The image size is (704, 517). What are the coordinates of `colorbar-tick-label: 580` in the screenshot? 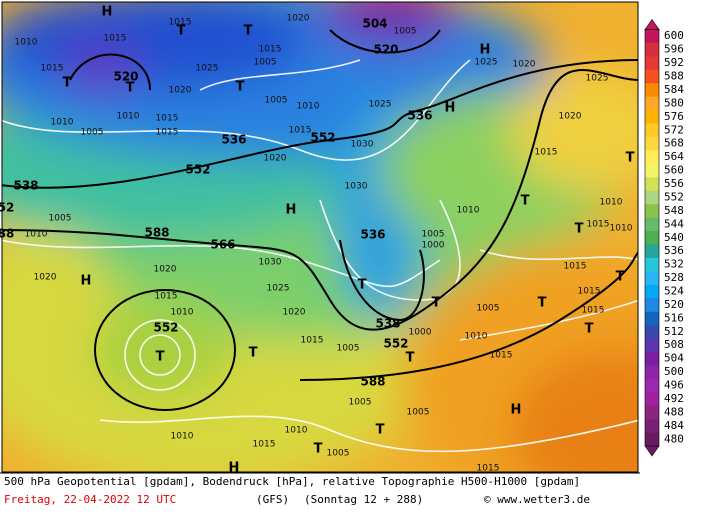 It's located at (674, 102).